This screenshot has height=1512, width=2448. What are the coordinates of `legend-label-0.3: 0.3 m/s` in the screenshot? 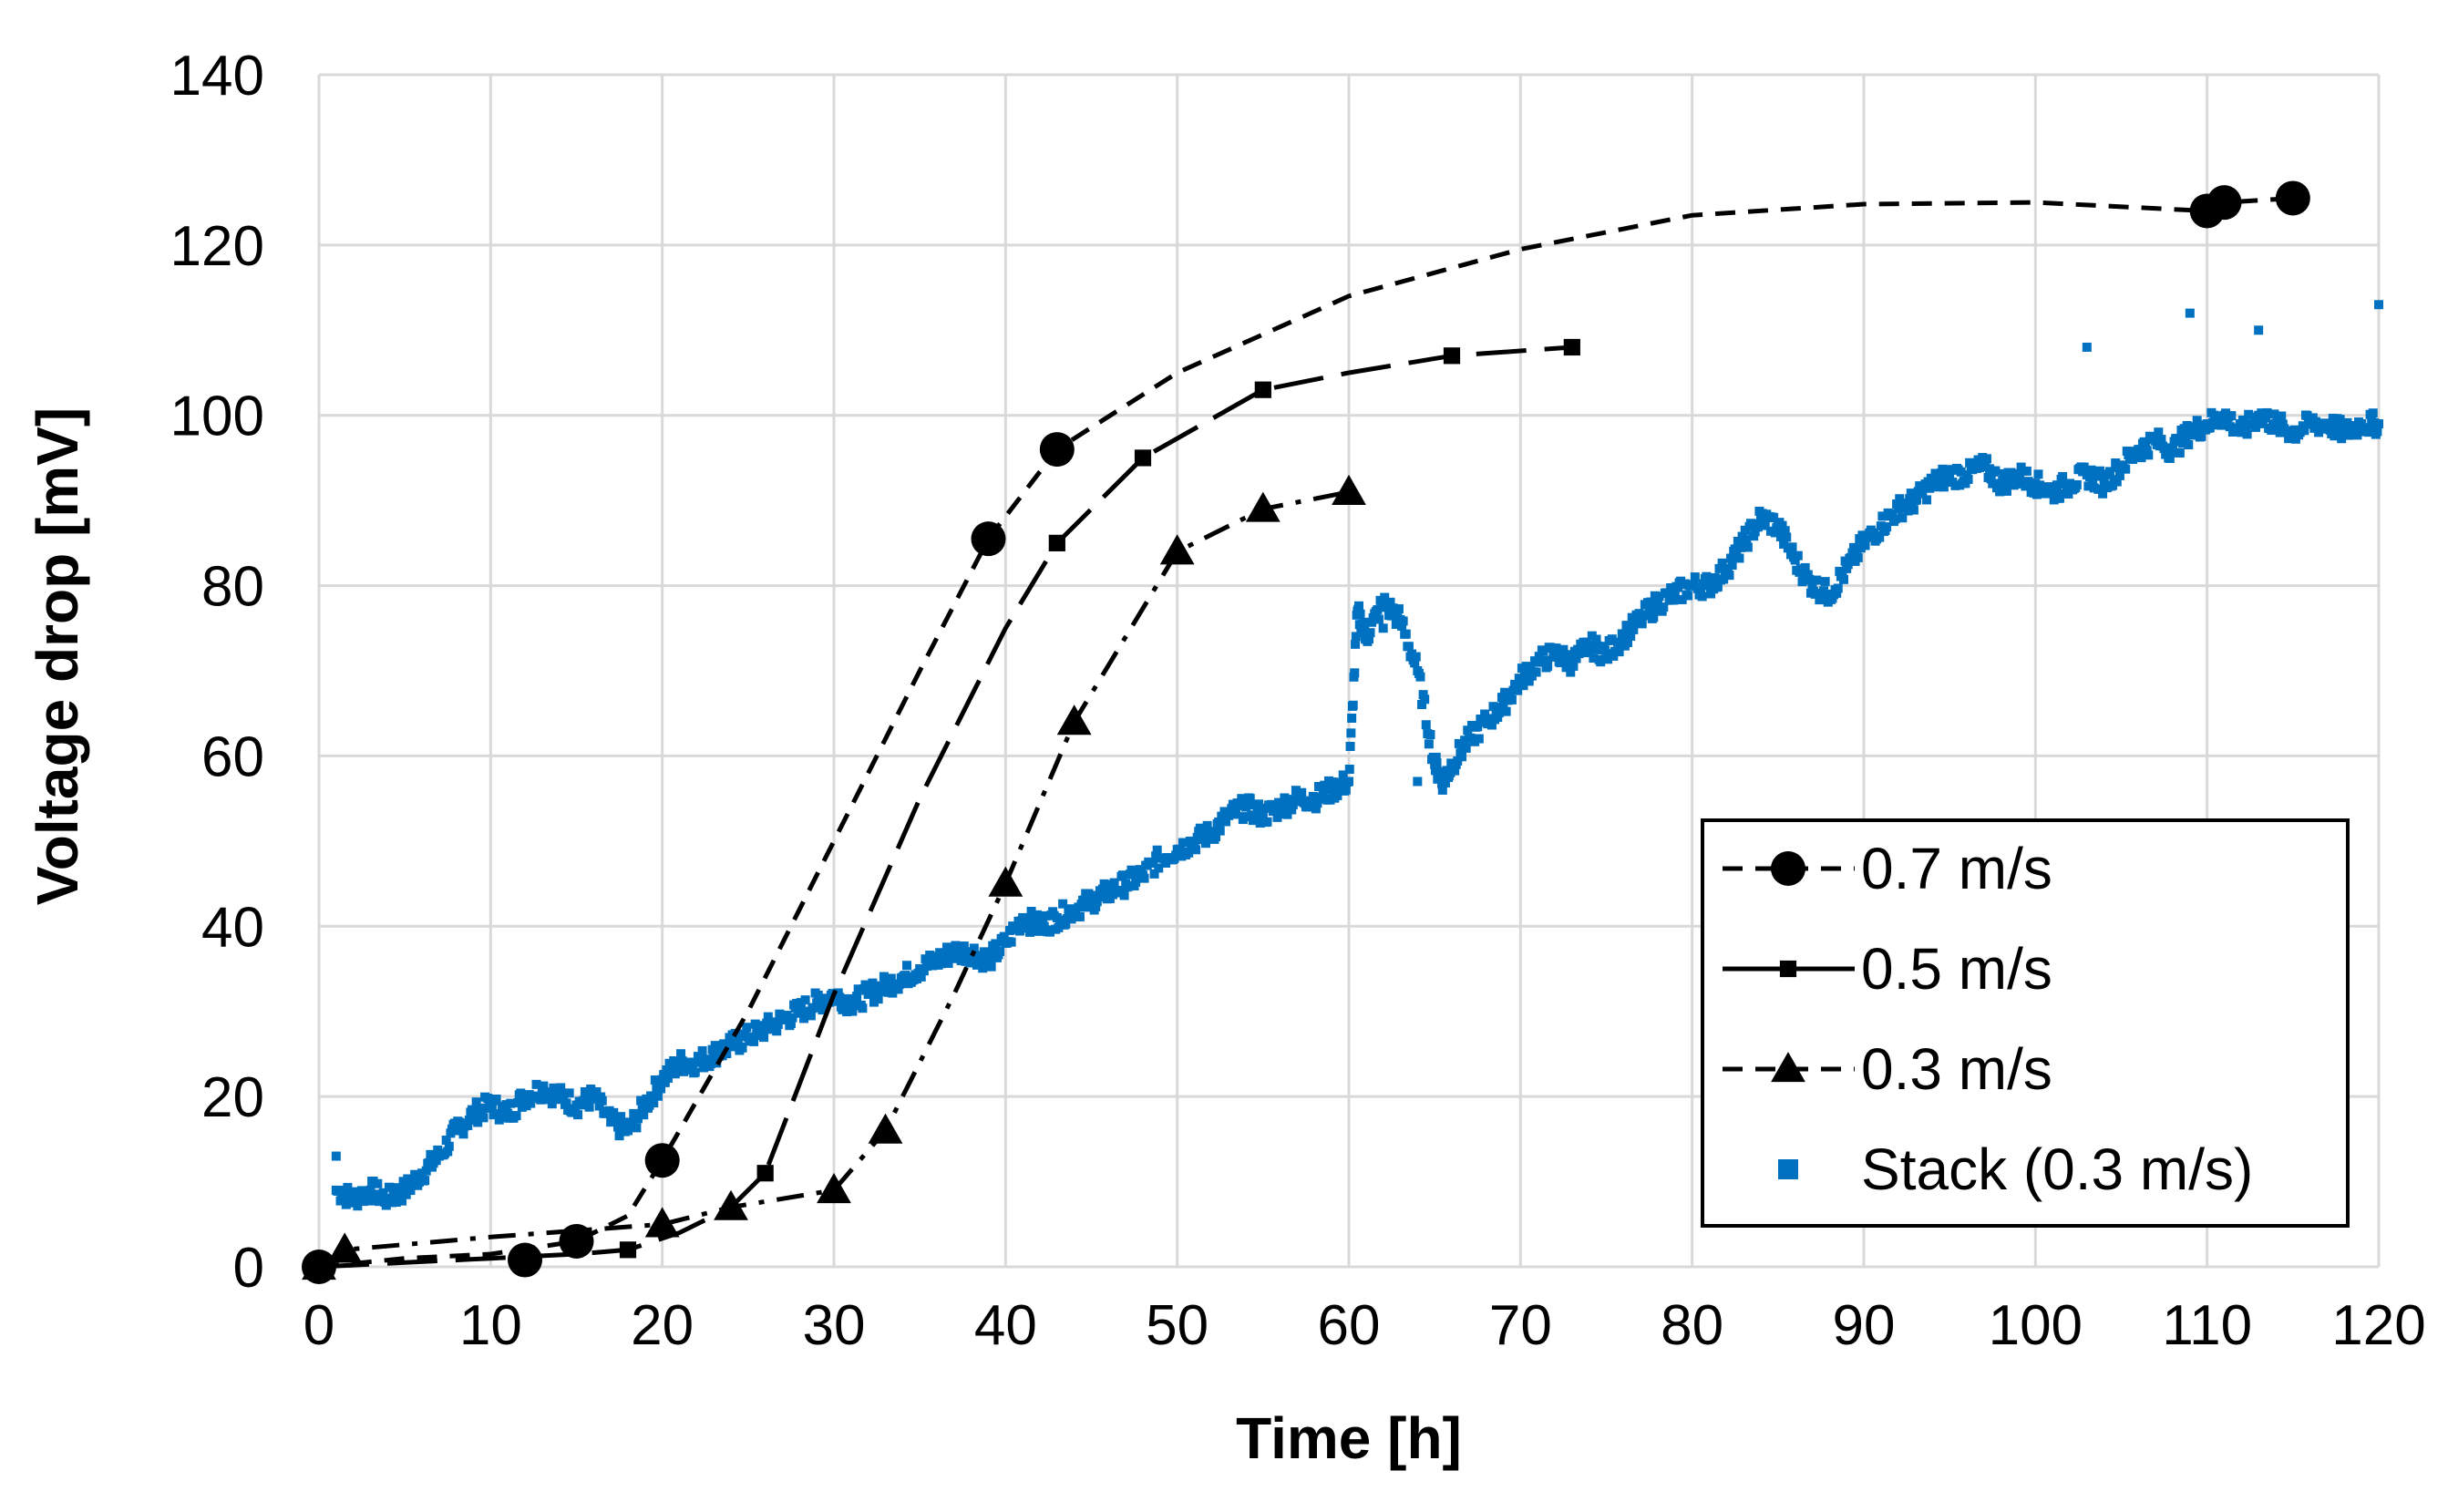 It's located at (1956, 1069).